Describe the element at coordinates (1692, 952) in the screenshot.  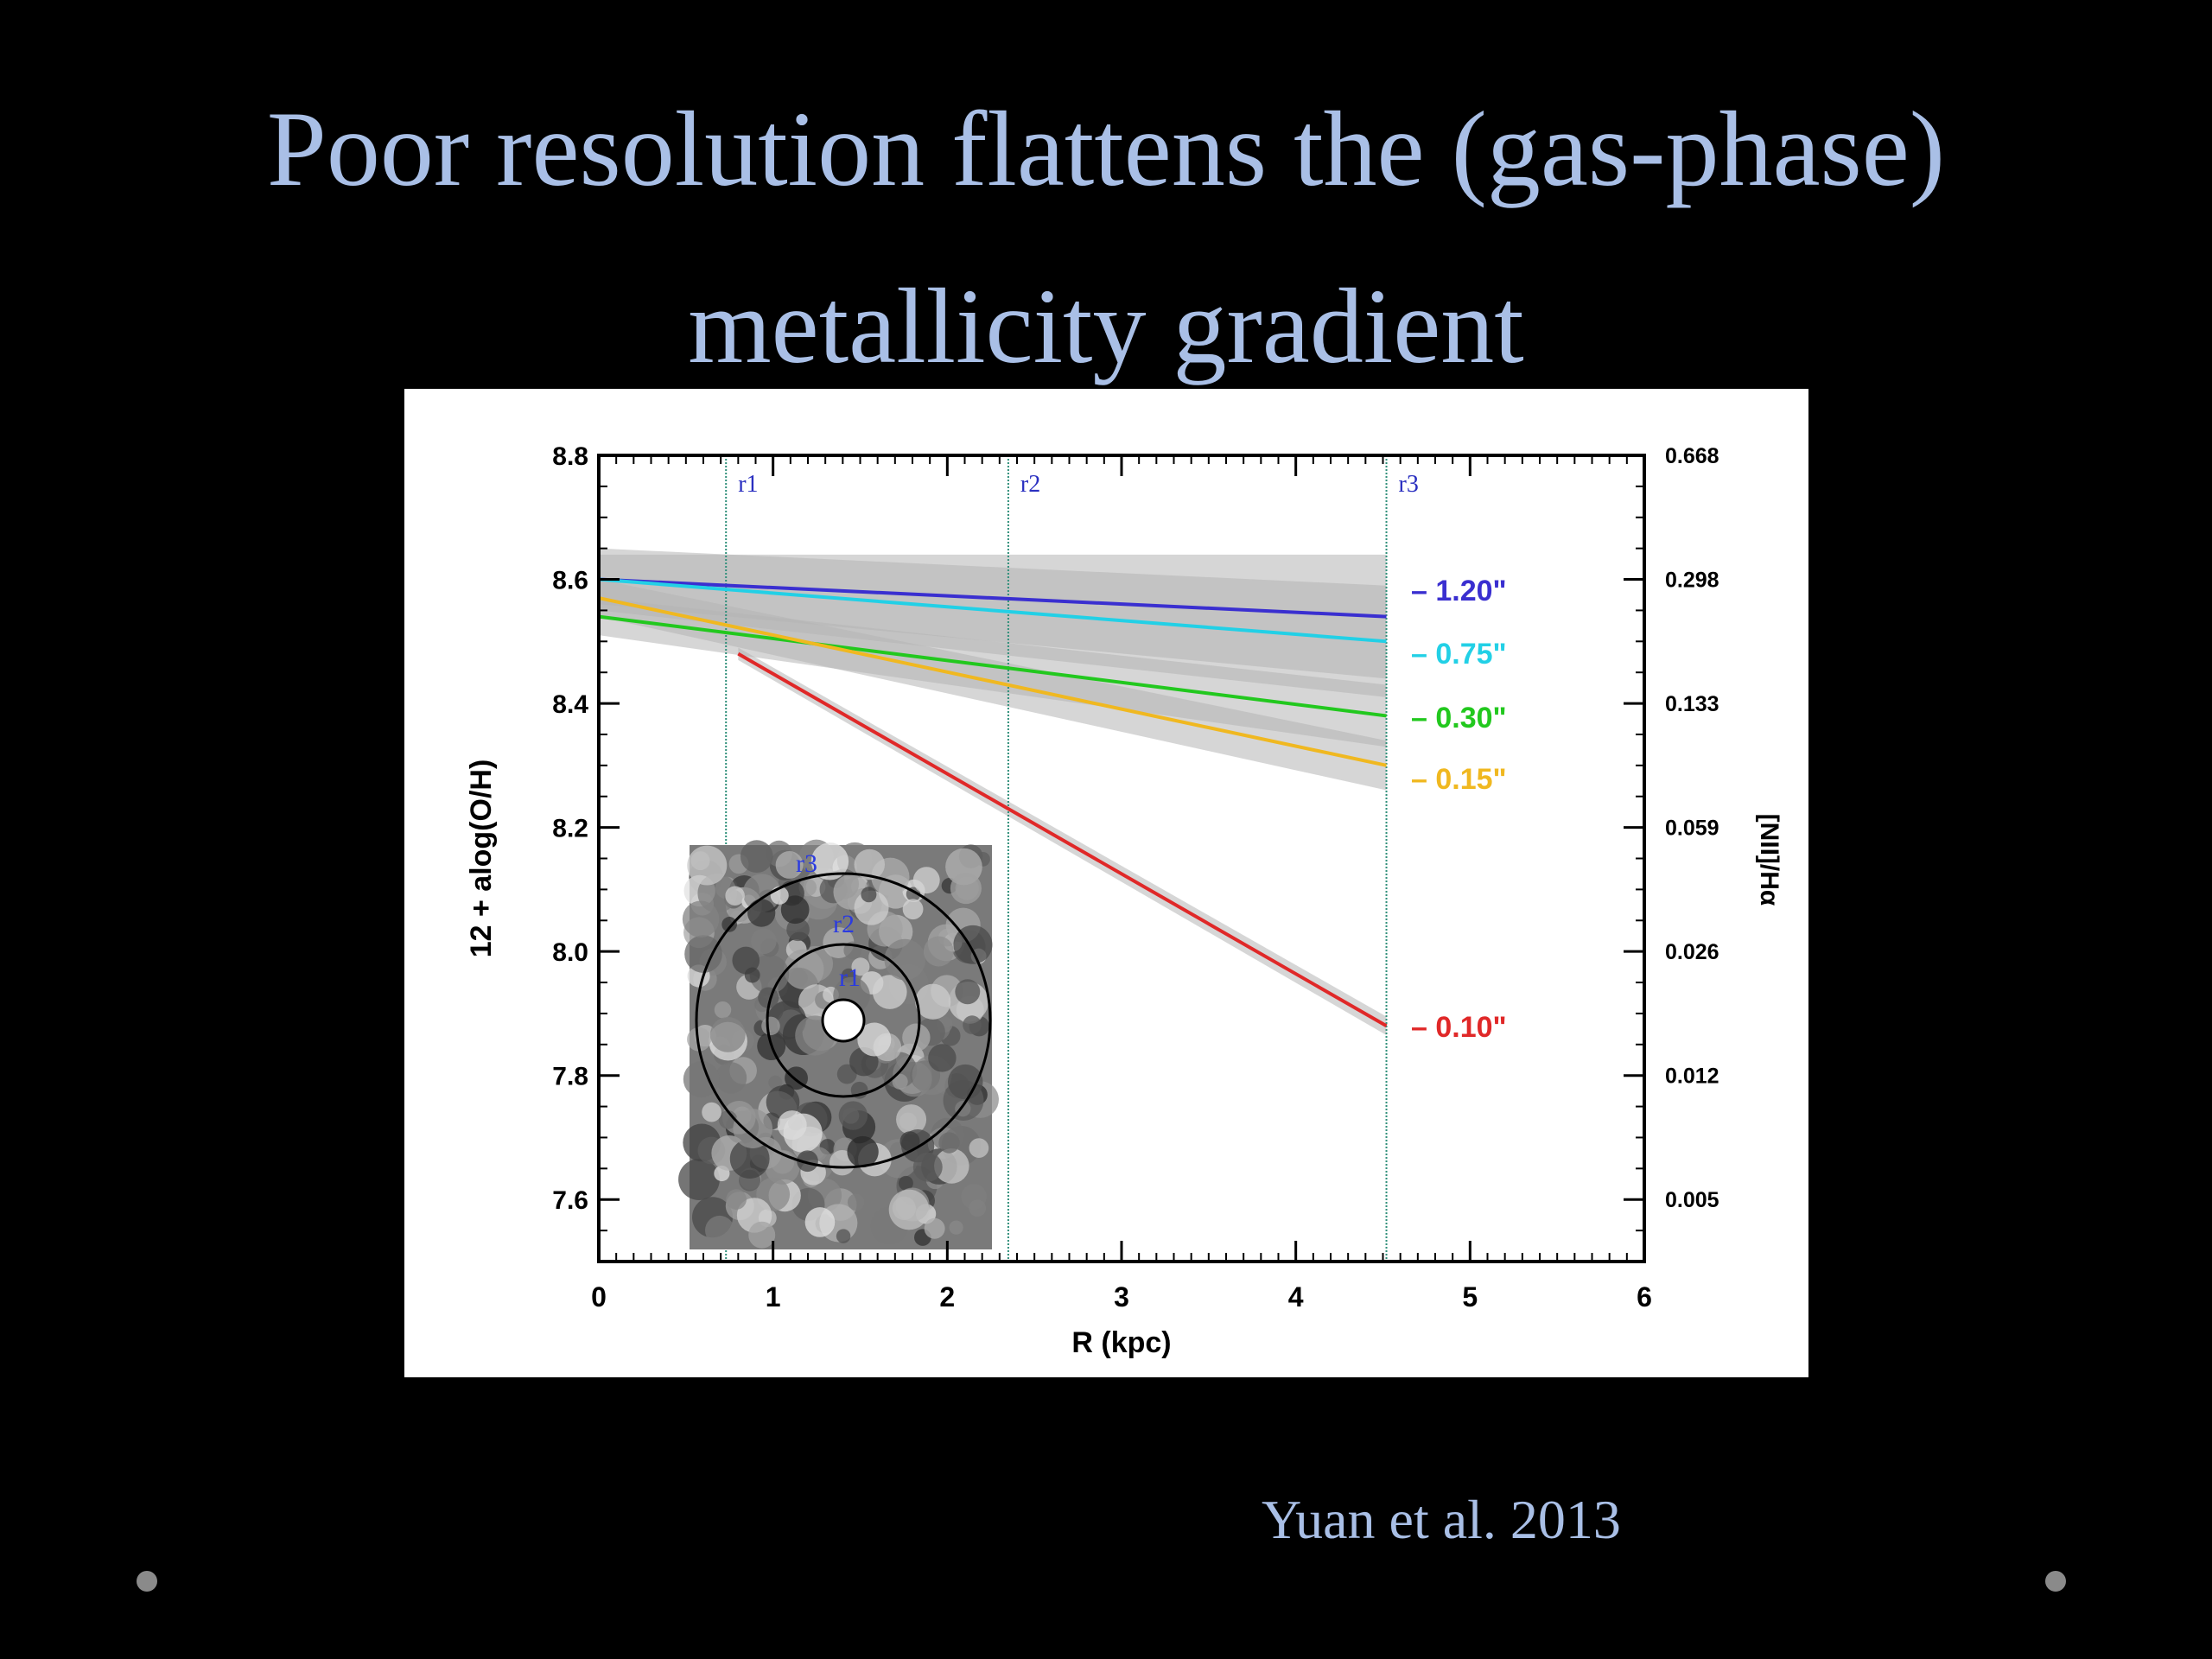
I see `y2-tick-label: 0.026` at that location.